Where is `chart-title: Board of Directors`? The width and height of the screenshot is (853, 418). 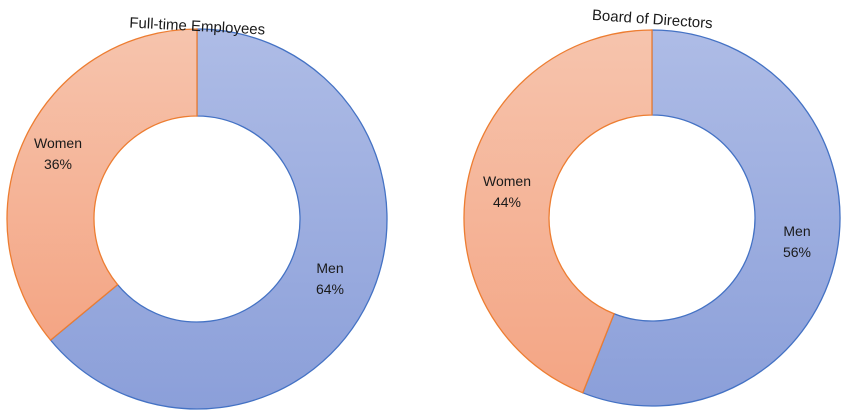 chart-title: Board of Directors is located at coordinates (652, 19).